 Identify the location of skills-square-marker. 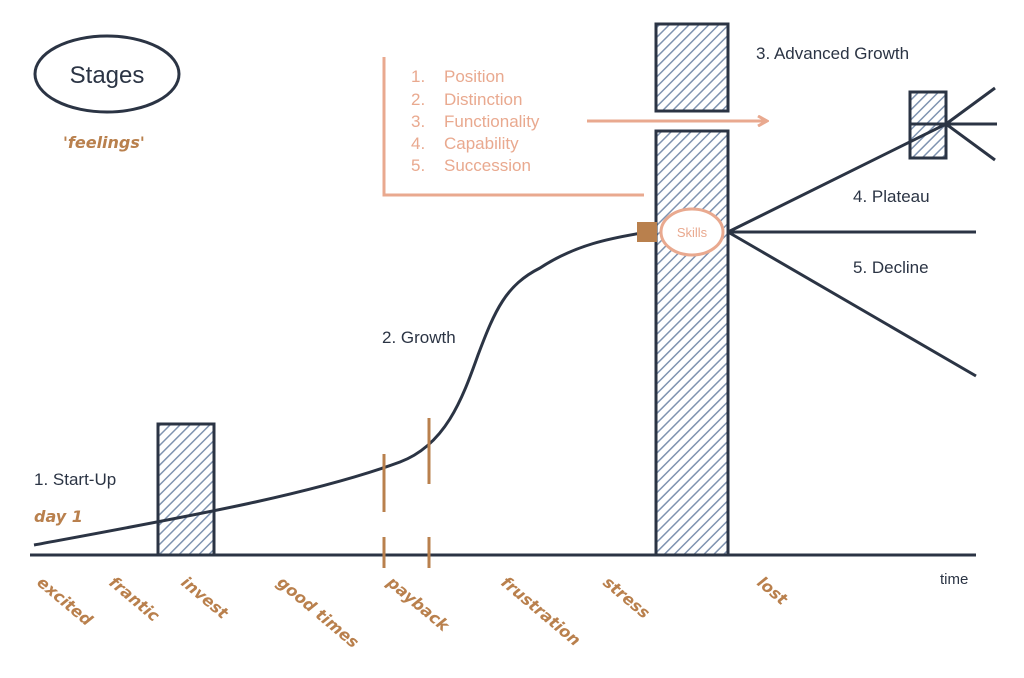
(647, 232).